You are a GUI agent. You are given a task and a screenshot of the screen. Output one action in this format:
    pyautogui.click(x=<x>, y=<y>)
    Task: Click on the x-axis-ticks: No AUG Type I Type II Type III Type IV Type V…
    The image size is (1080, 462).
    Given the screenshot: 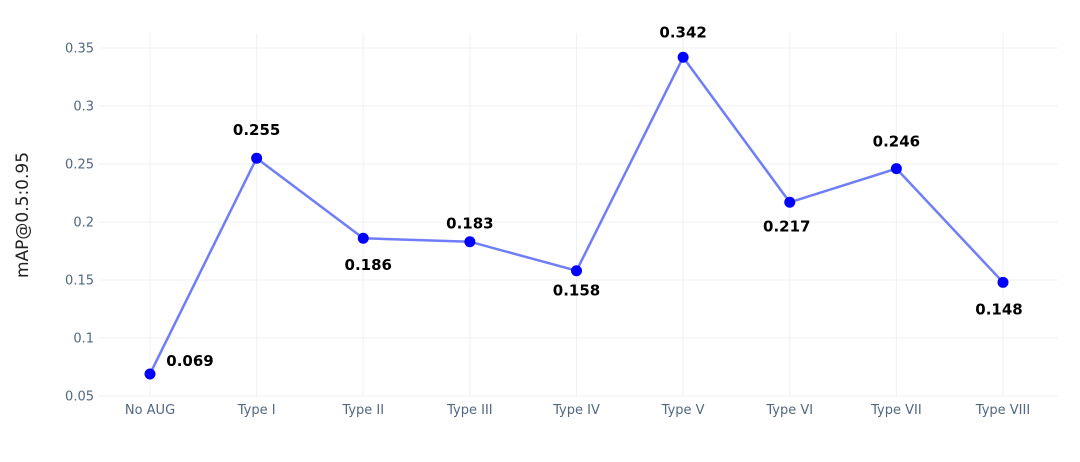 What is the action you would take?
    pyautogui.click(x=577, y=410)
    